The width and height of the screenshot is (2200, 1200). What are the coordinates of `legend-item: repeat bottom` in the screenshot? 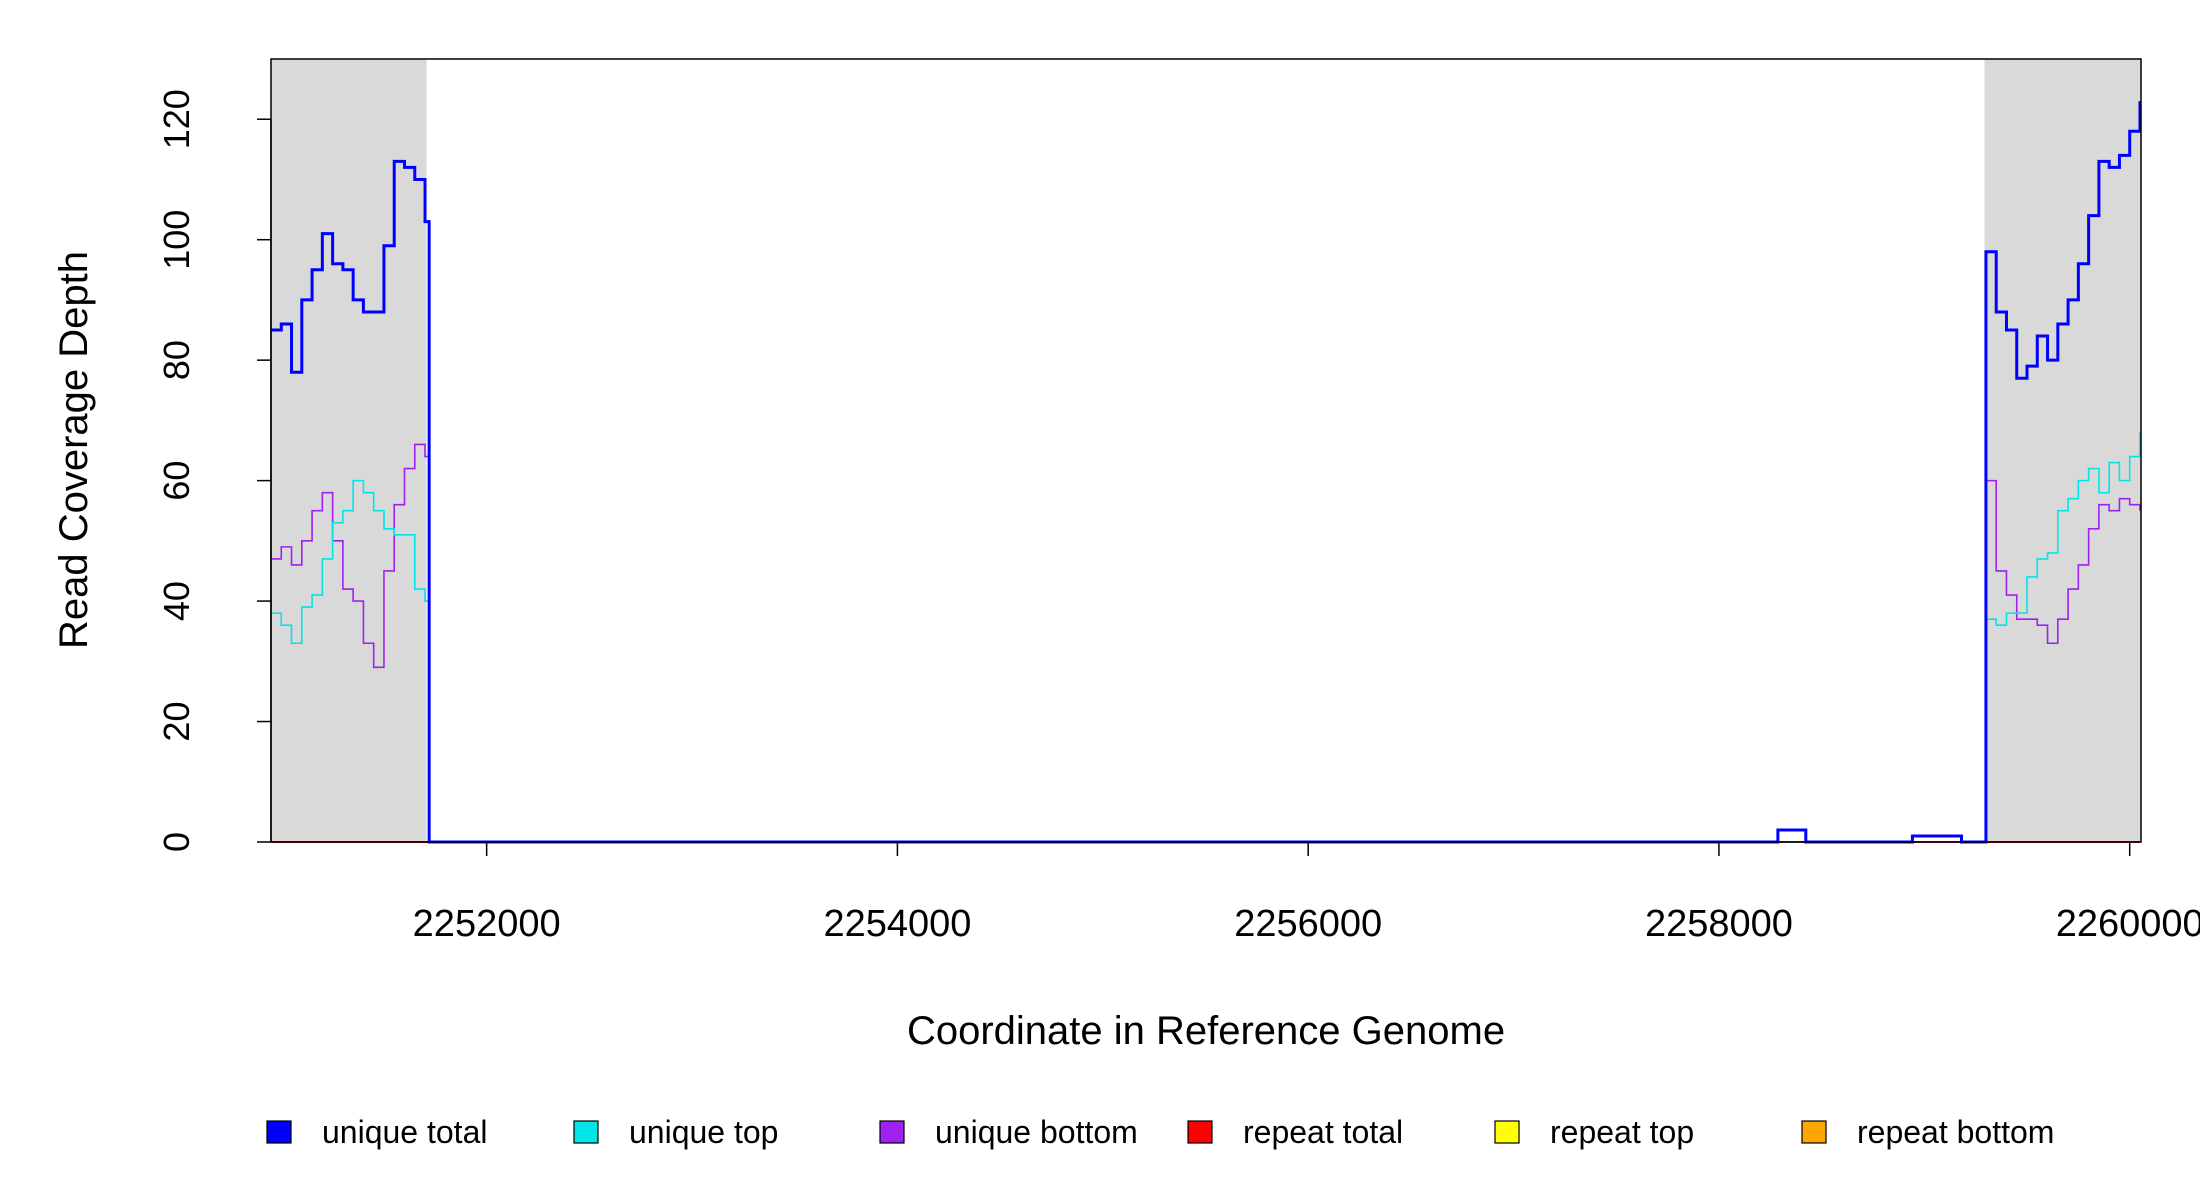 It's located at (1927, 1132).